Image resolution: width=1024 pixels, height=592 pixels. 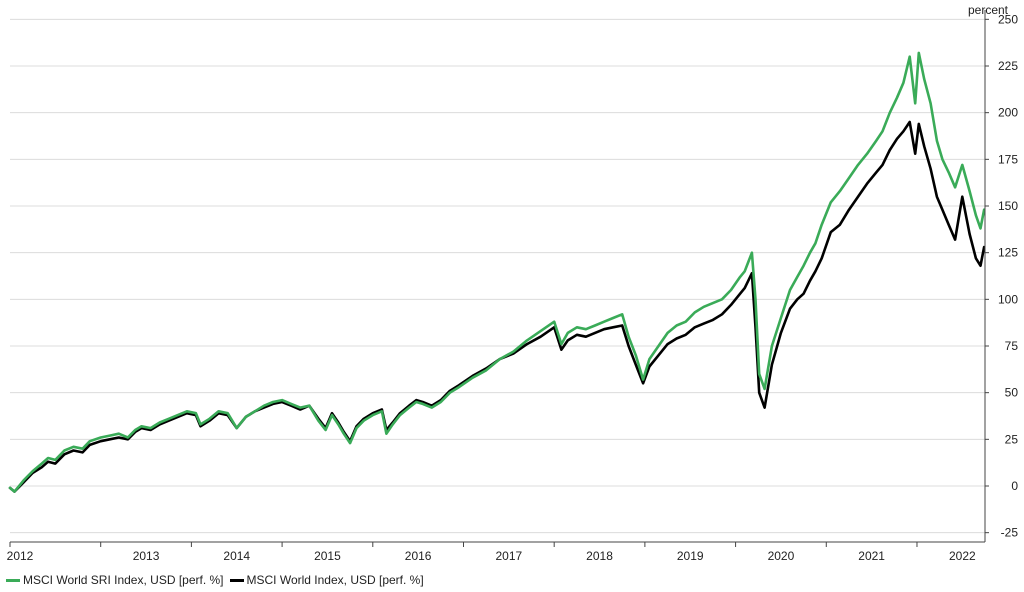 What do you see at coordinates (20, 556) in the screenshot?
I see `x-tick-label: 2012` at bounding box center [20, 556].